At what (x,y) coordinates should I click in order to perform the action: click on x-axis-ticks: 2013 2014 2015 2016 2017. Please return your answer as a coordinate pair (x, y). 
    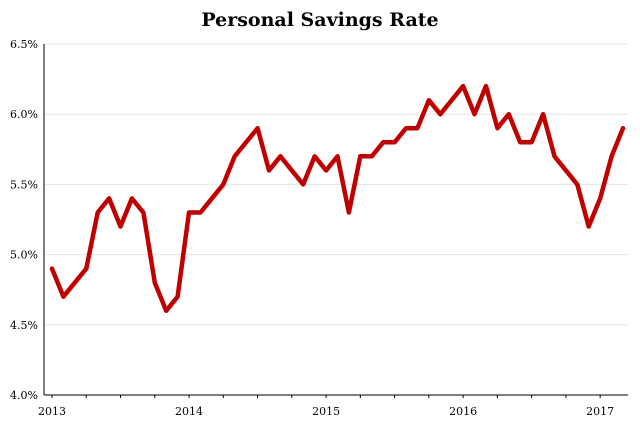
    Looking at the image, I should click on (326, 406).